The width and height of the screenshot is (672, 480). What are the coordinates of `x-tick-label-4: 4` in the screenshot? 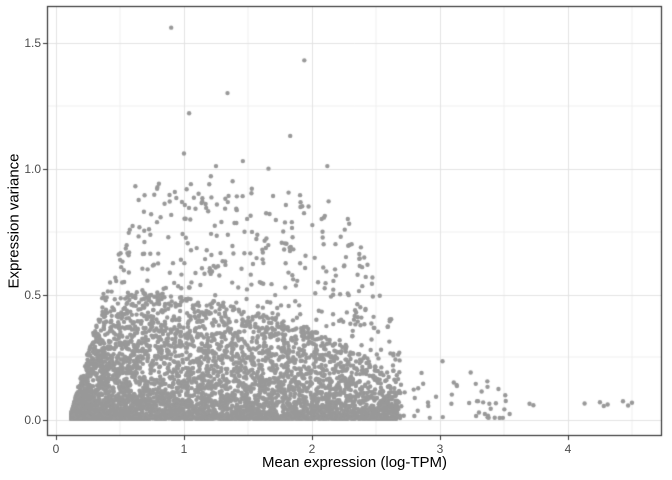 It's located at (568, 449).